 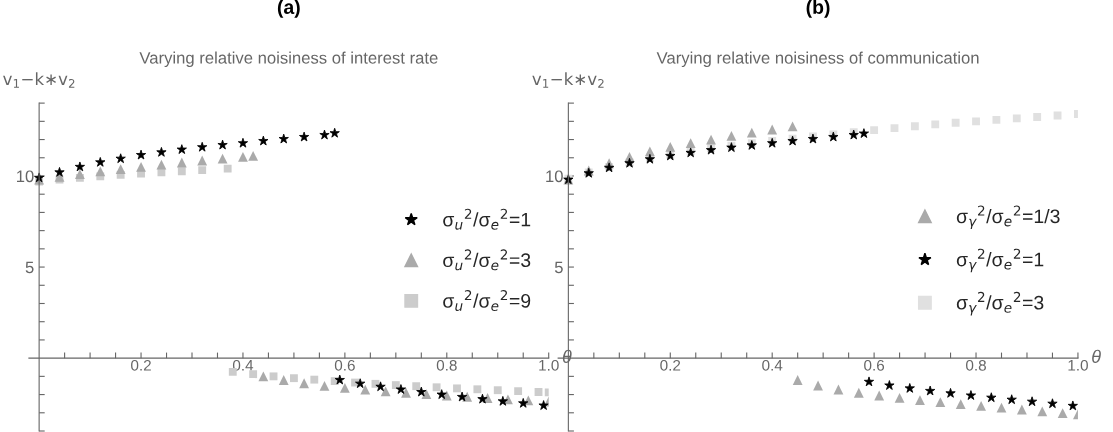 I want to click on legend-label: σ$_{u}$$^{2}$/σ$_{e}$$^{2}$=9, so click(x=487, y=300).